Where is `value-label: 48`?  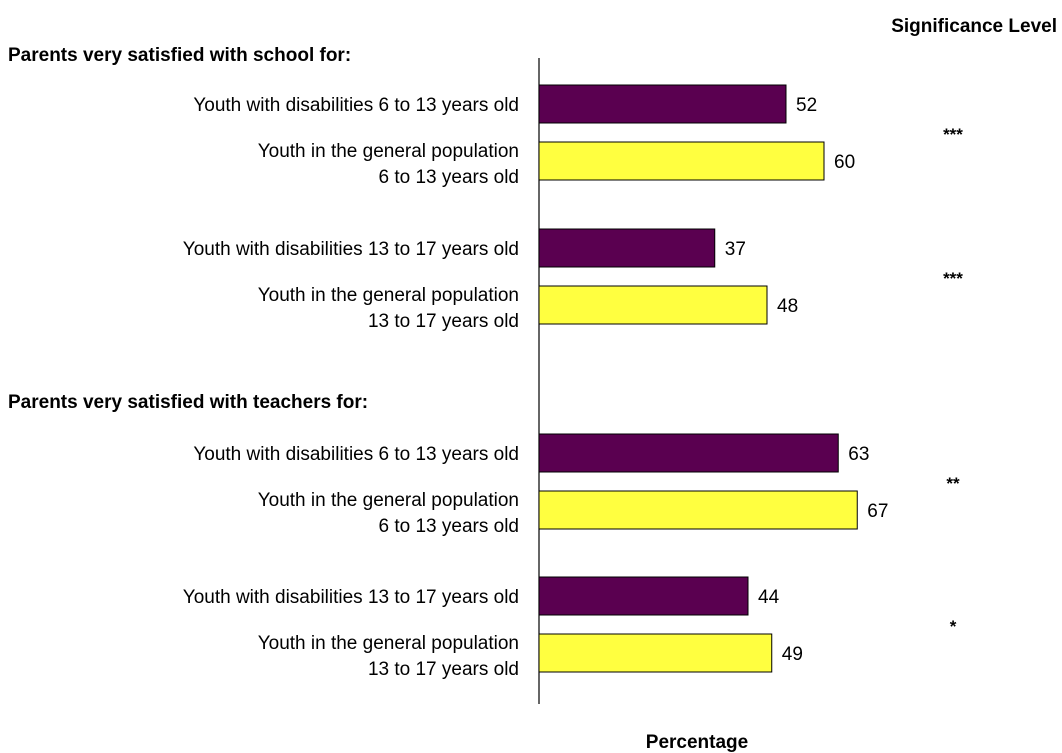 value-label: 48 is located at coordinates (787, 306).